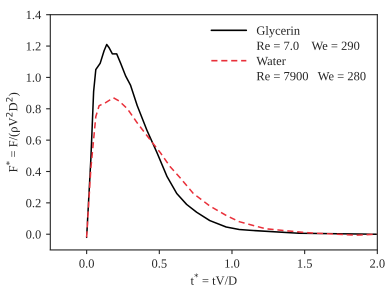 The height and width of the screenshot is (294, 387). What do you see at coordinates (308, 46) in the screenshot?
I see `annotation: Re = 7.0 We = 290` at bounding box center [308, 46].